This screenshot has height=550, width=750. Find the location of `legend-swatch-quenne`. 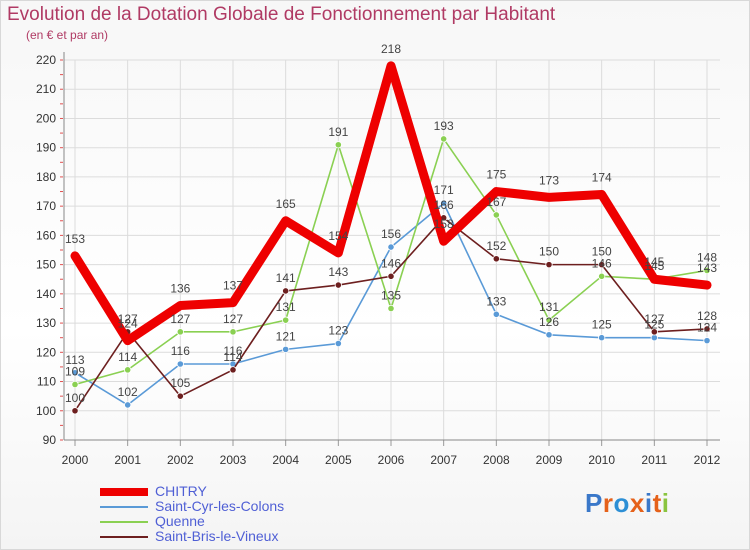

legend-swatch-quenne is located at coordinates (124, 522).